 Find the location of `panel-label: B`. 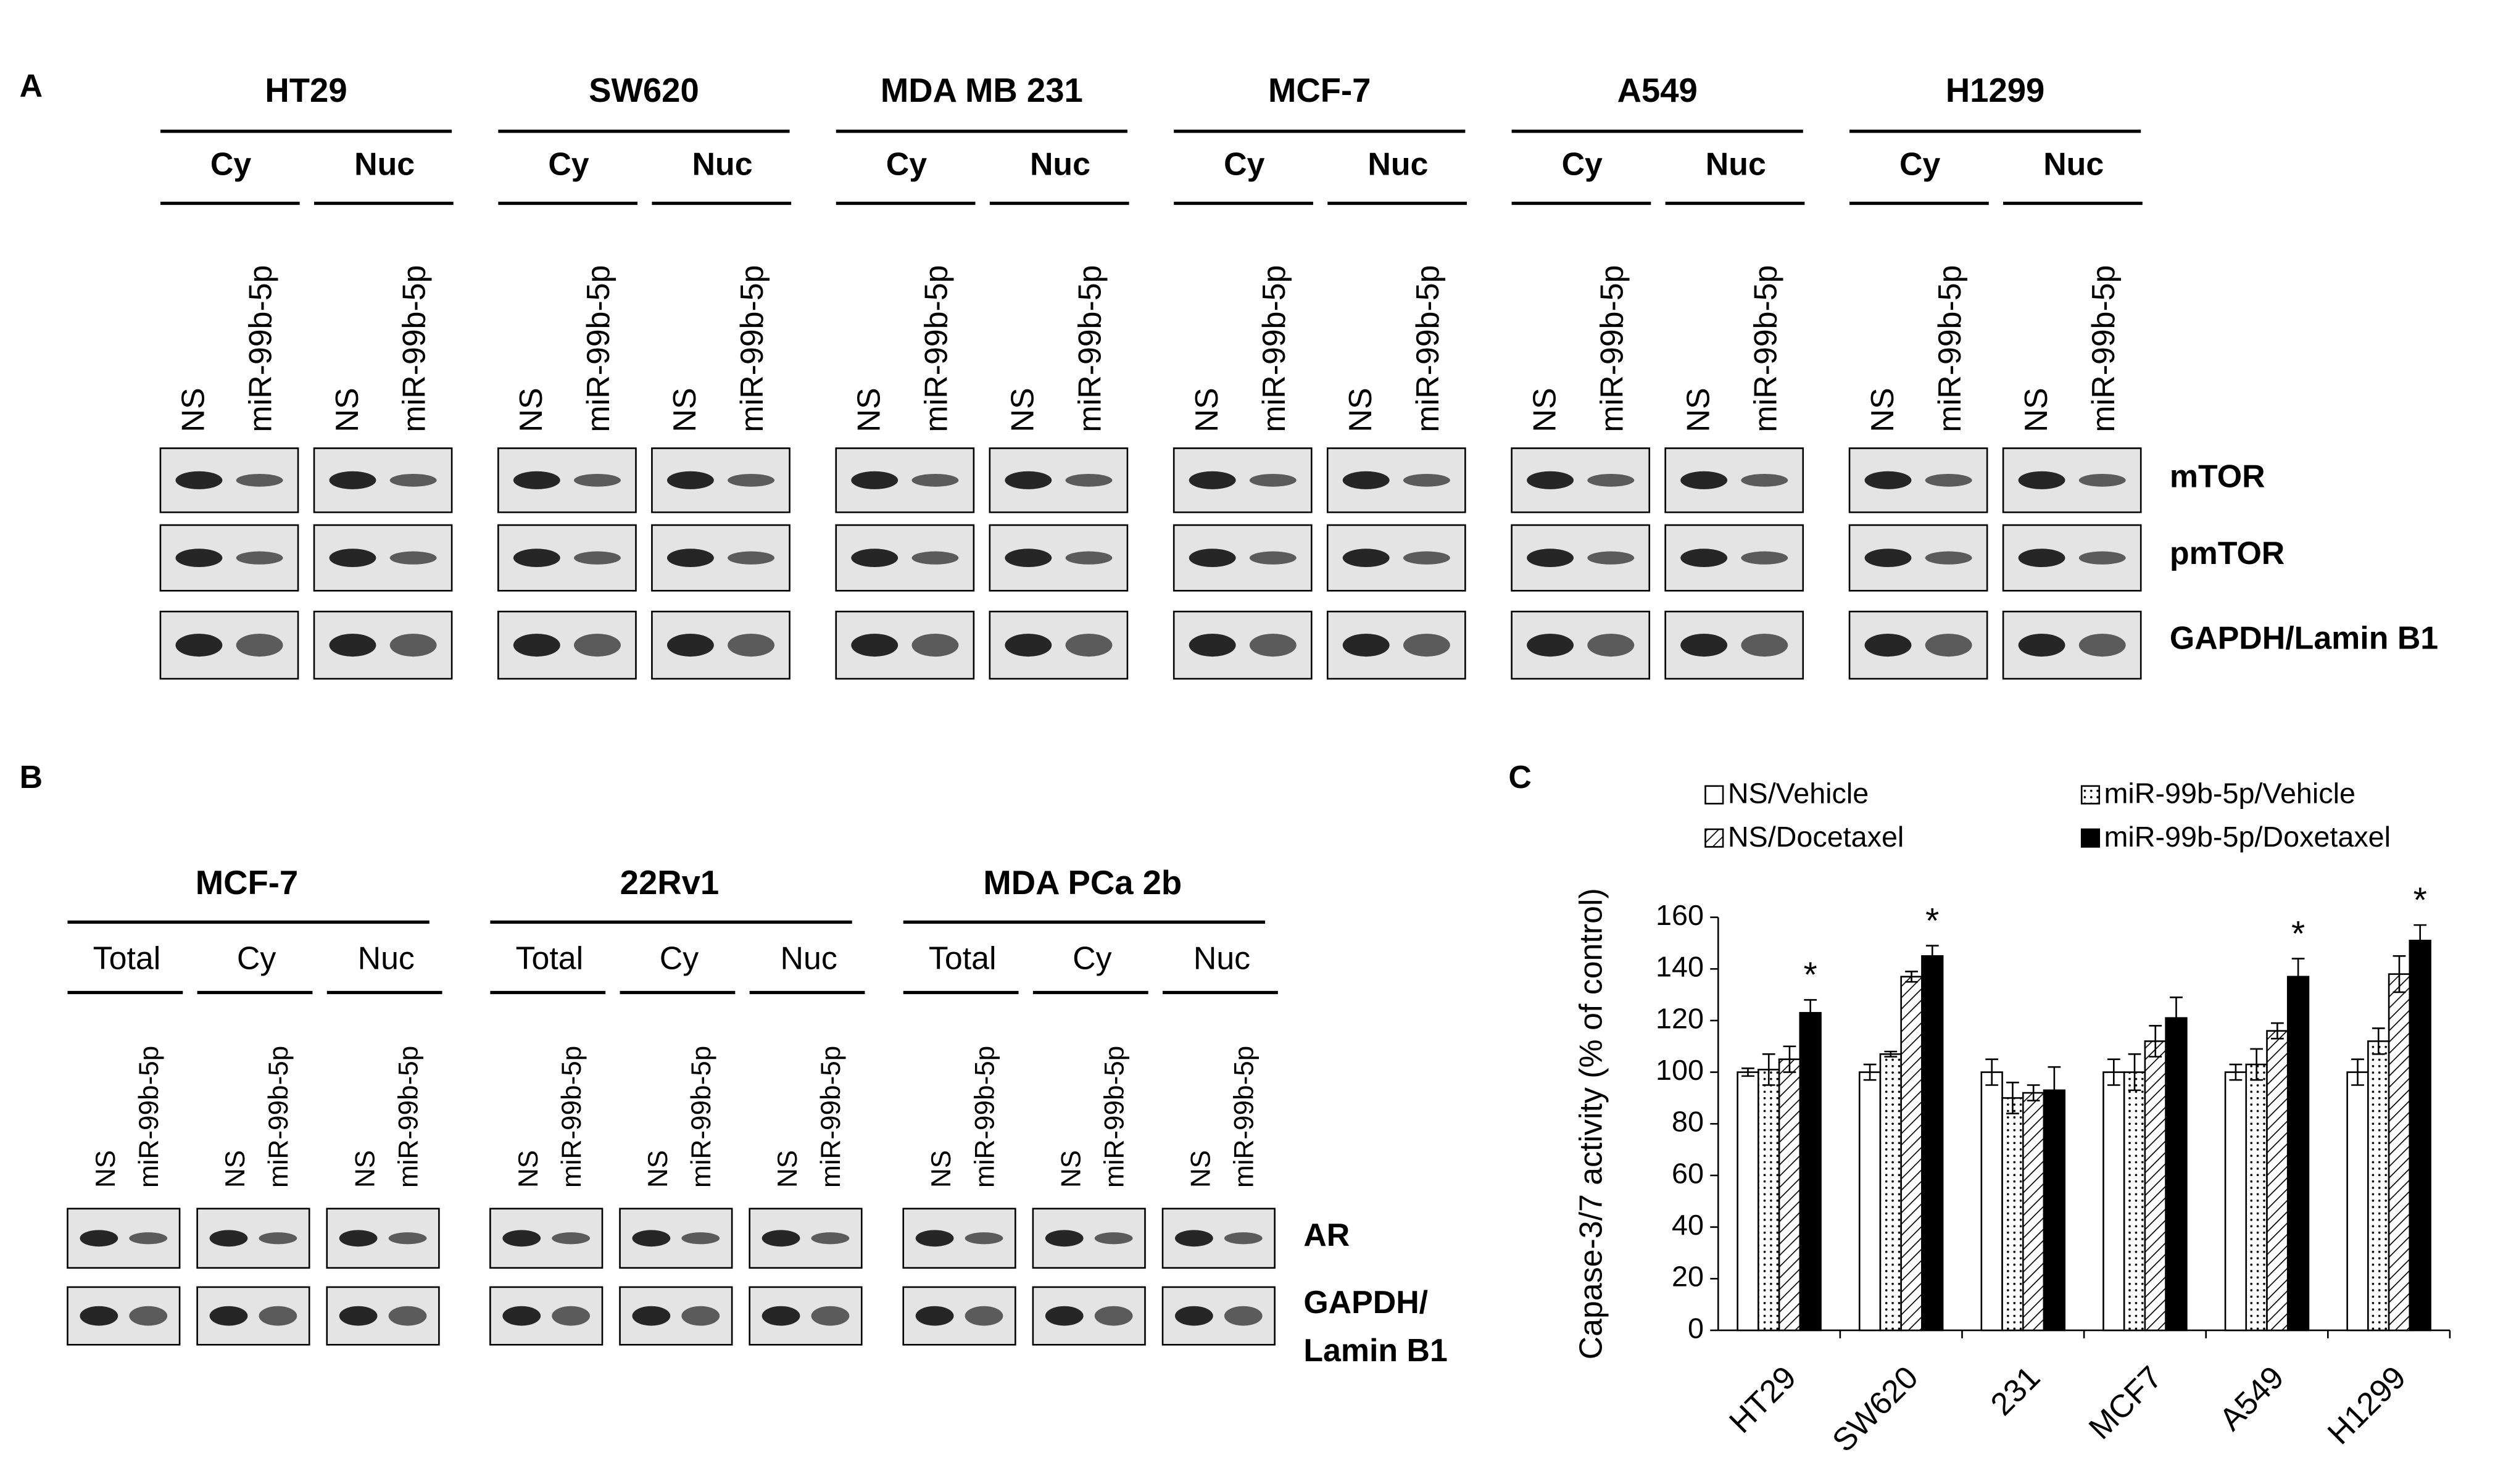

panel-label: B is located at coordinates (31, 777).